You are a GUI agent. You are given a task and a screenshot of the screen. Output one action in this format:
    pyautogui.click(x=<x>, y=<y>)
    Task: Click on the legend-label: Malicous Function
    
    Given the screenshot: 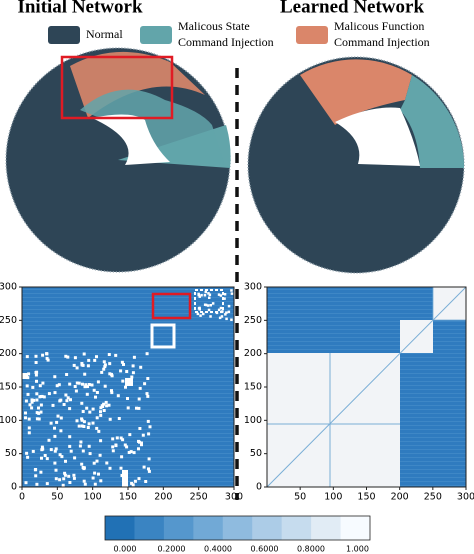 What is the action you would take?
    pyautogui.click(x=379, y=26)
    